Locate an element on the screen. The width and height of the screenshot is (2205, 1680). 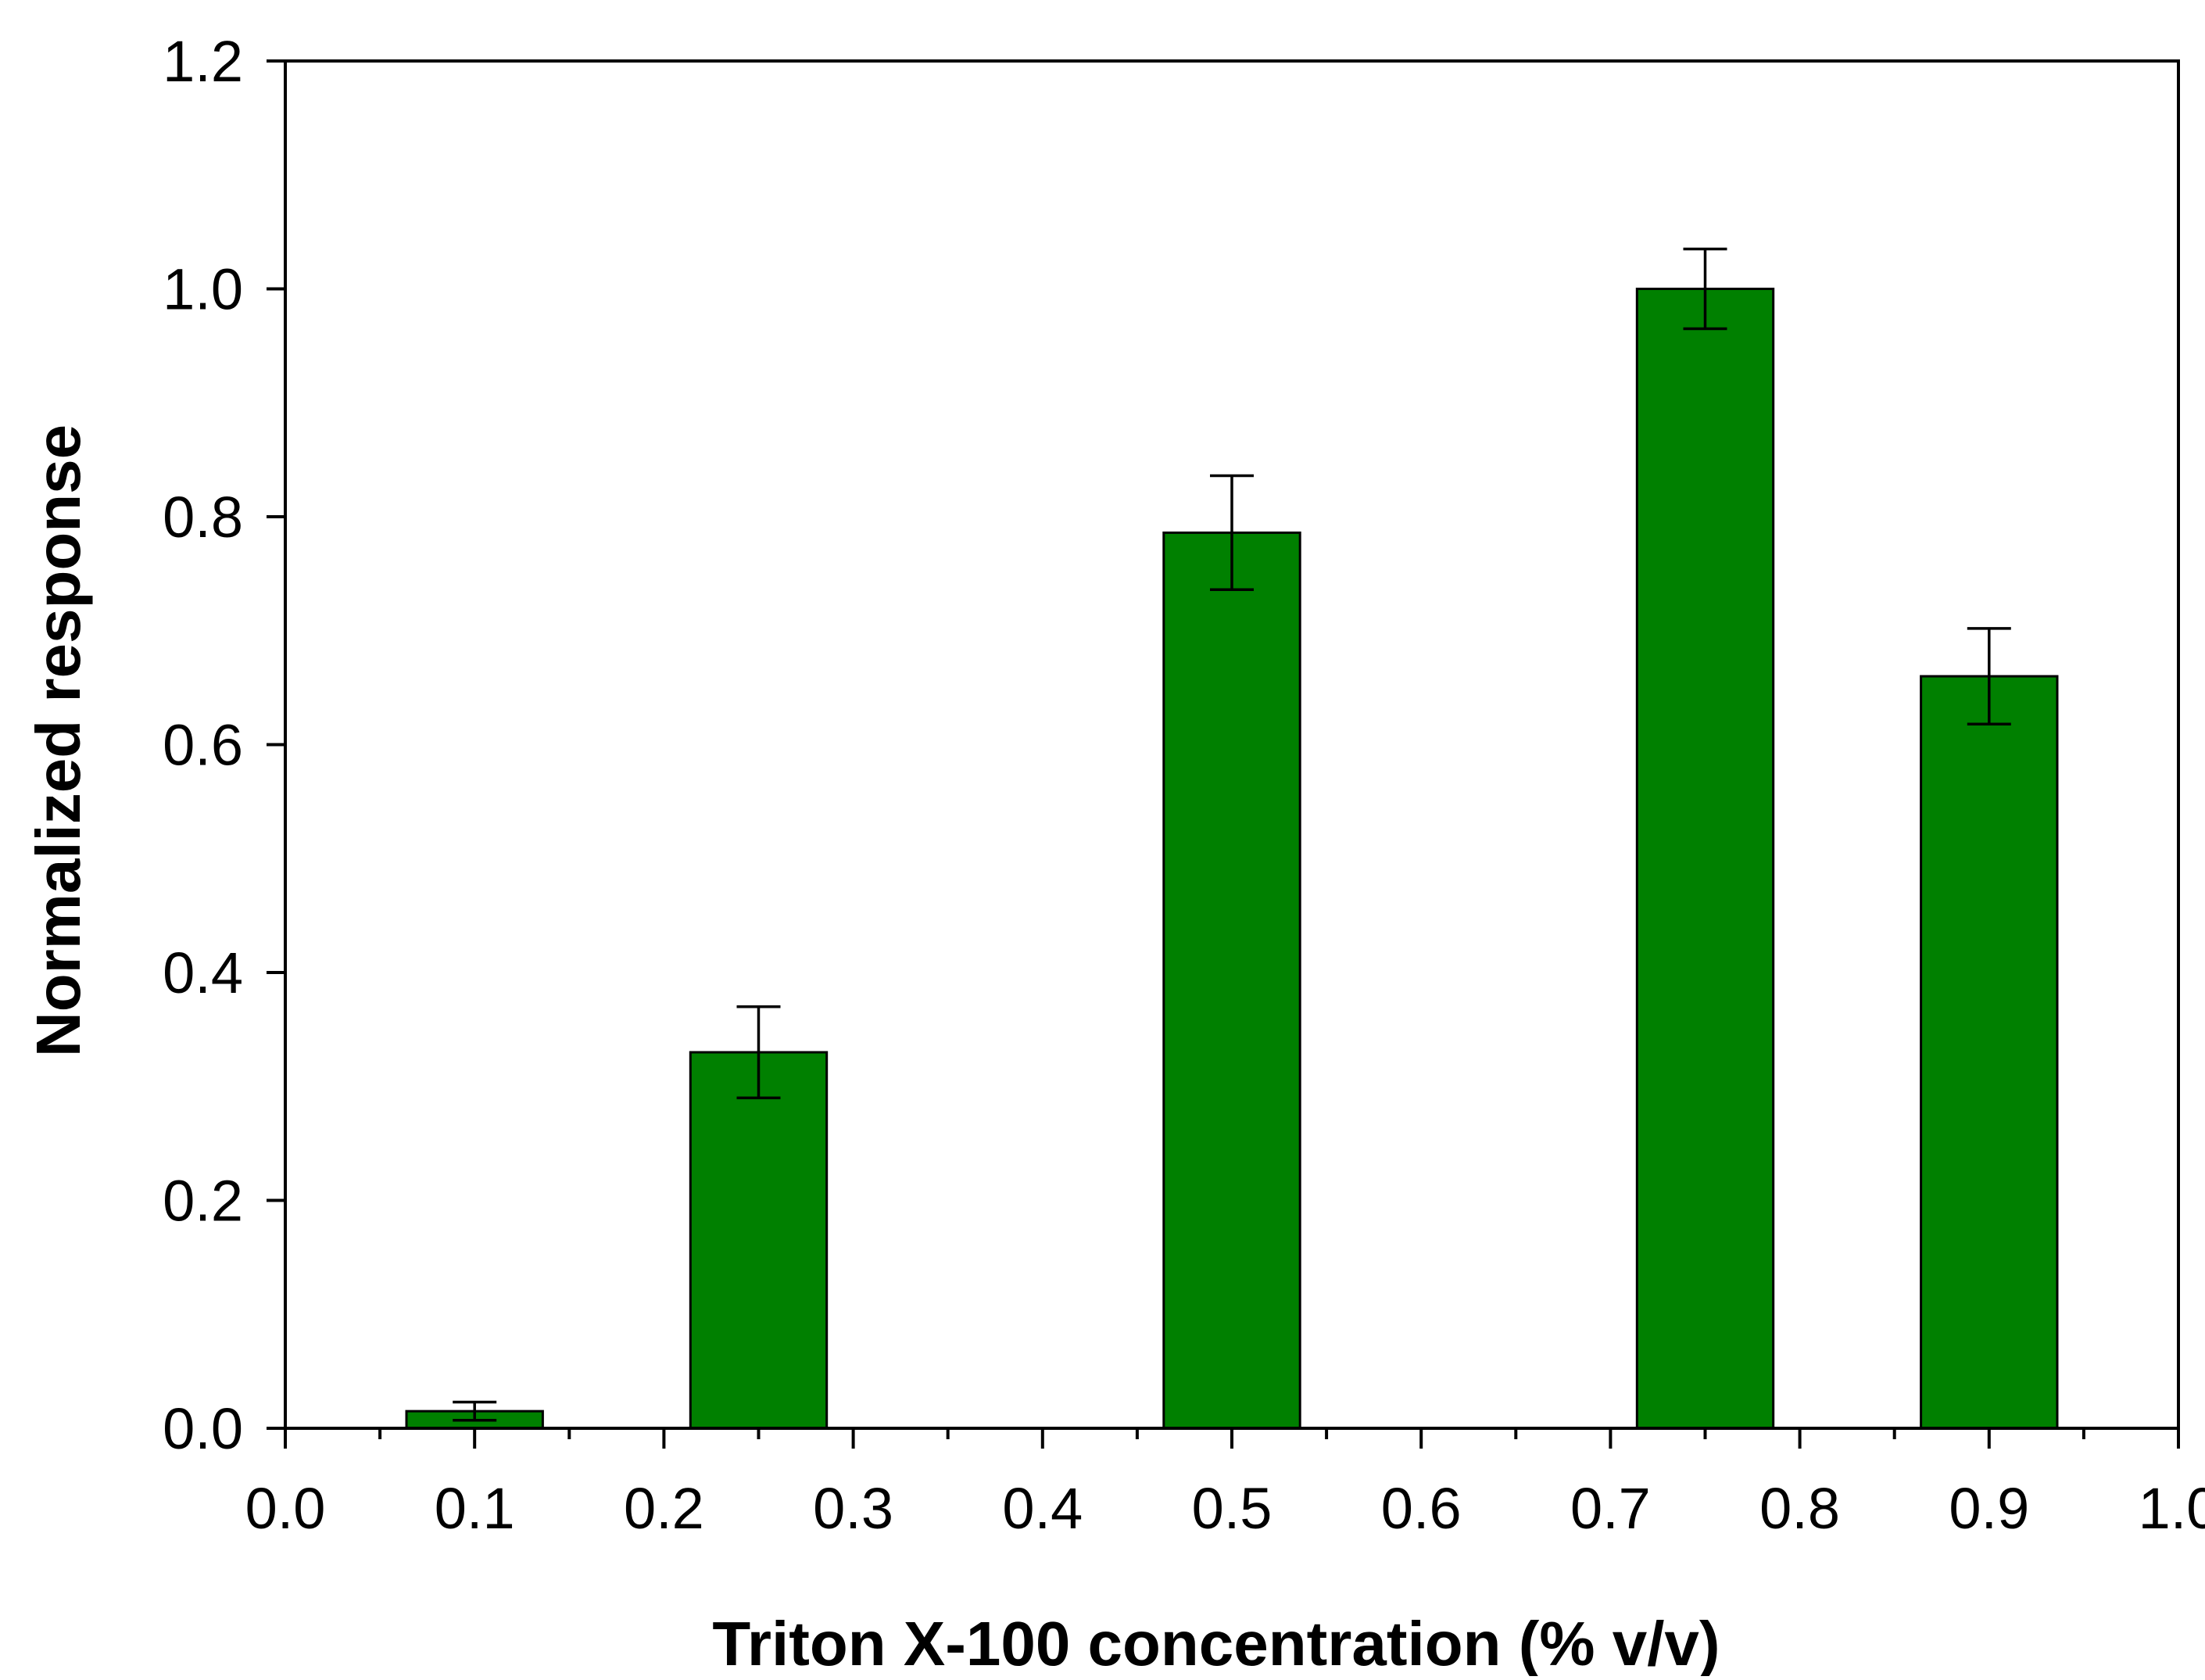
x-tick-label-2: 0.2 is located at coordinates (664, 1508).